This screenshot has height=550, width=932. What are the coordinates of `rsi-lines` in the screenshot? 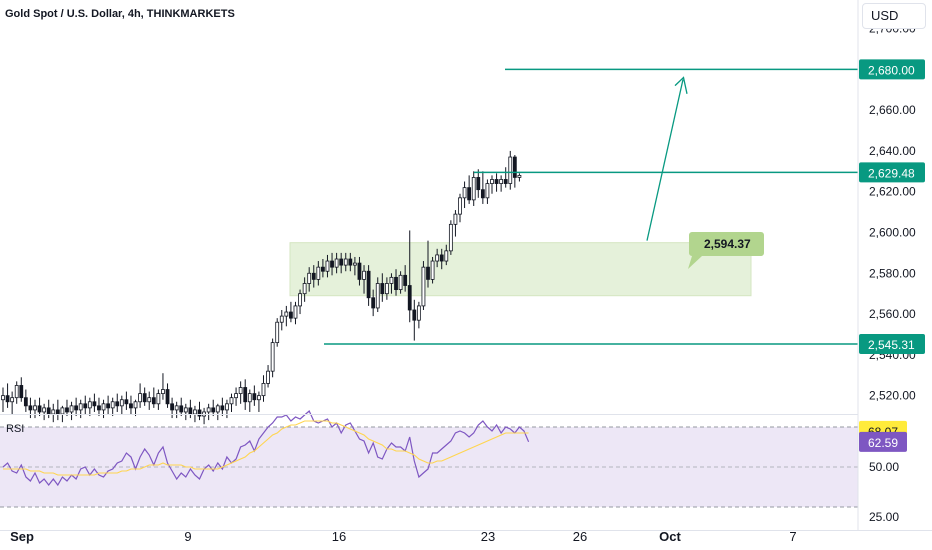 It's located at (266, 448).